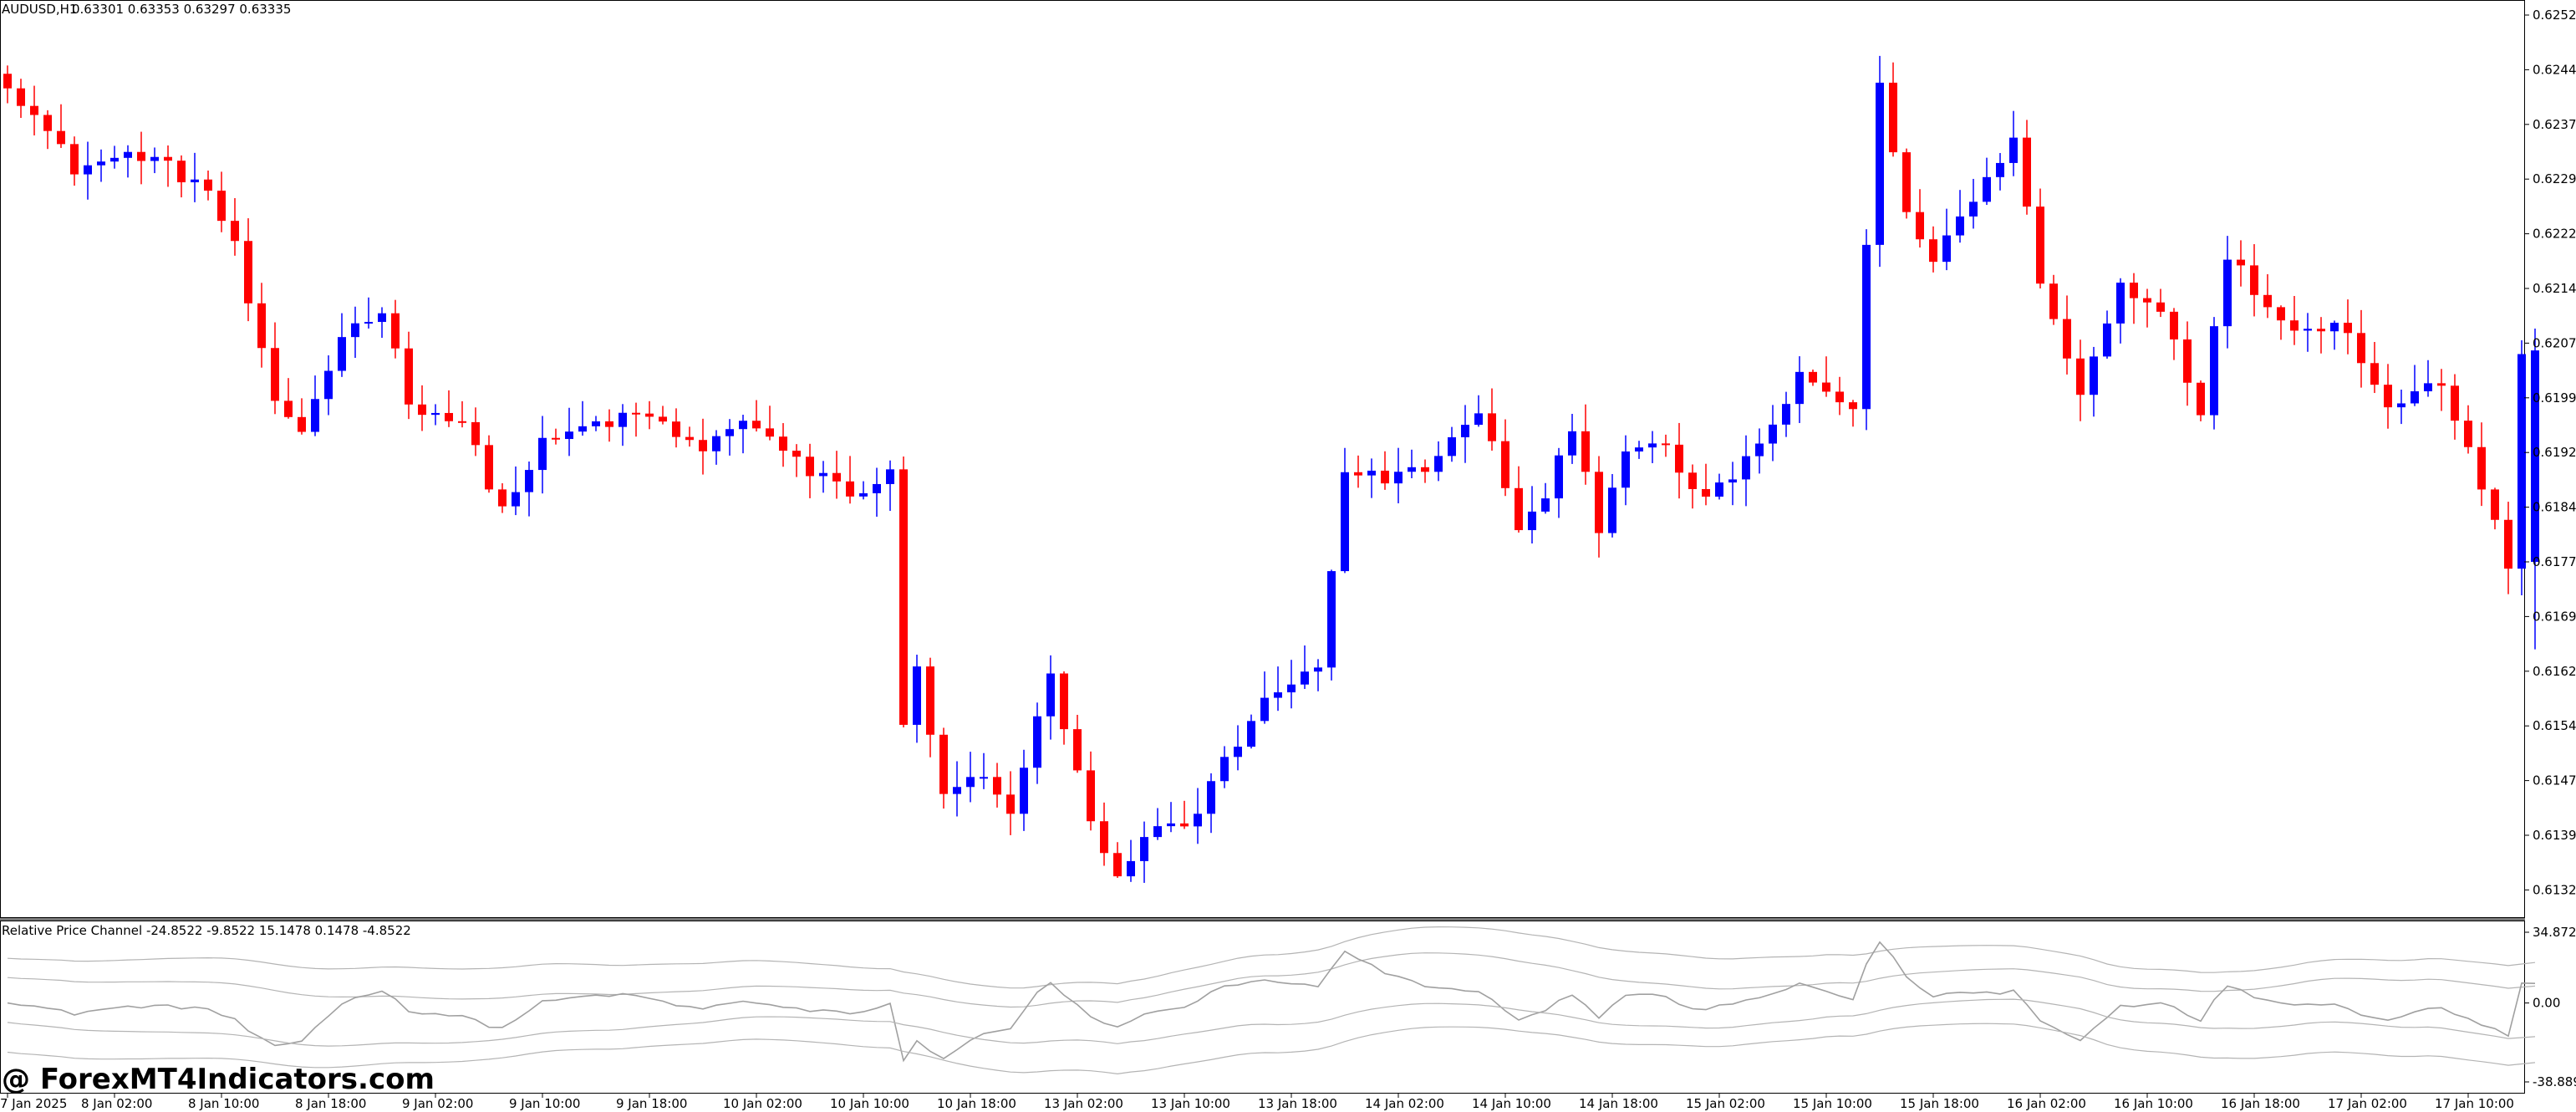 The image size is (2576, 1112). I want to click on indicator-series-line, so click(1271, 980).